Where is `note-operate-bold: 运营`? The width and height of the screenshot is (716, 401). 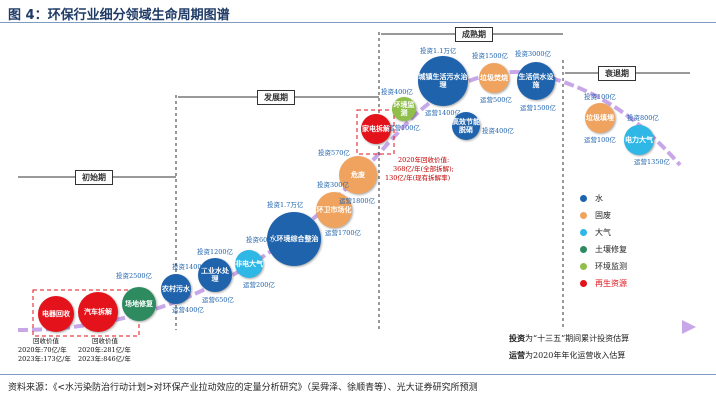
note-operate-bold: 运营 is located at coordinates (517, 355).